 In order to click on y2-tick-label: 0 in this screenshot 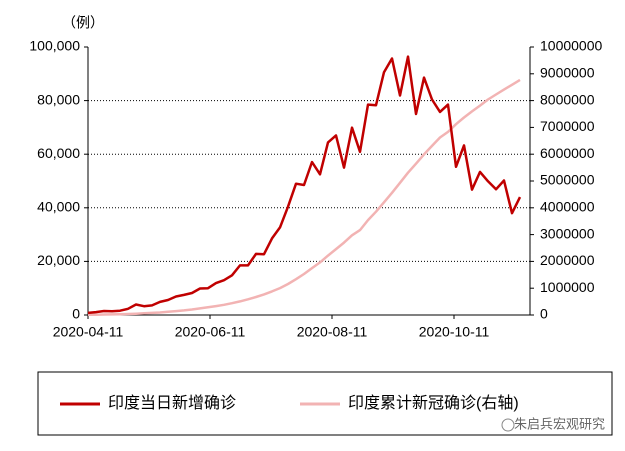, I will do `click(544, 314)`.